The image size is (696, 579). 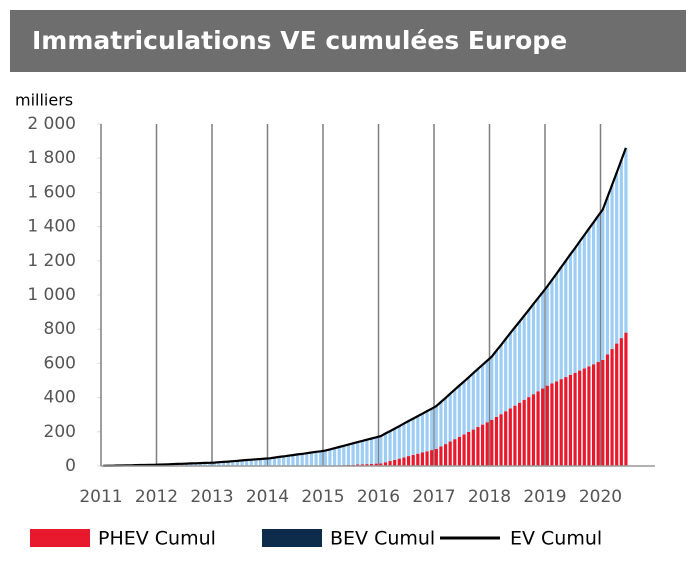 I want to click on x-tick-label: 2015, so click(x=322, y=497).